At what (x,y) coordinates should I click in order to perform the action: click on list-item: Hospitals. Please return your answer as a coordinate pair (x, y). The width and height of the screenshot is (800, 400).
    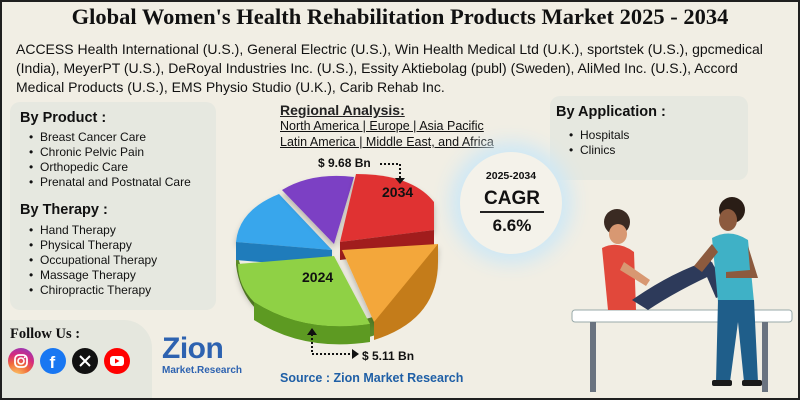
    Looking at the image, I should click on (597, 135).